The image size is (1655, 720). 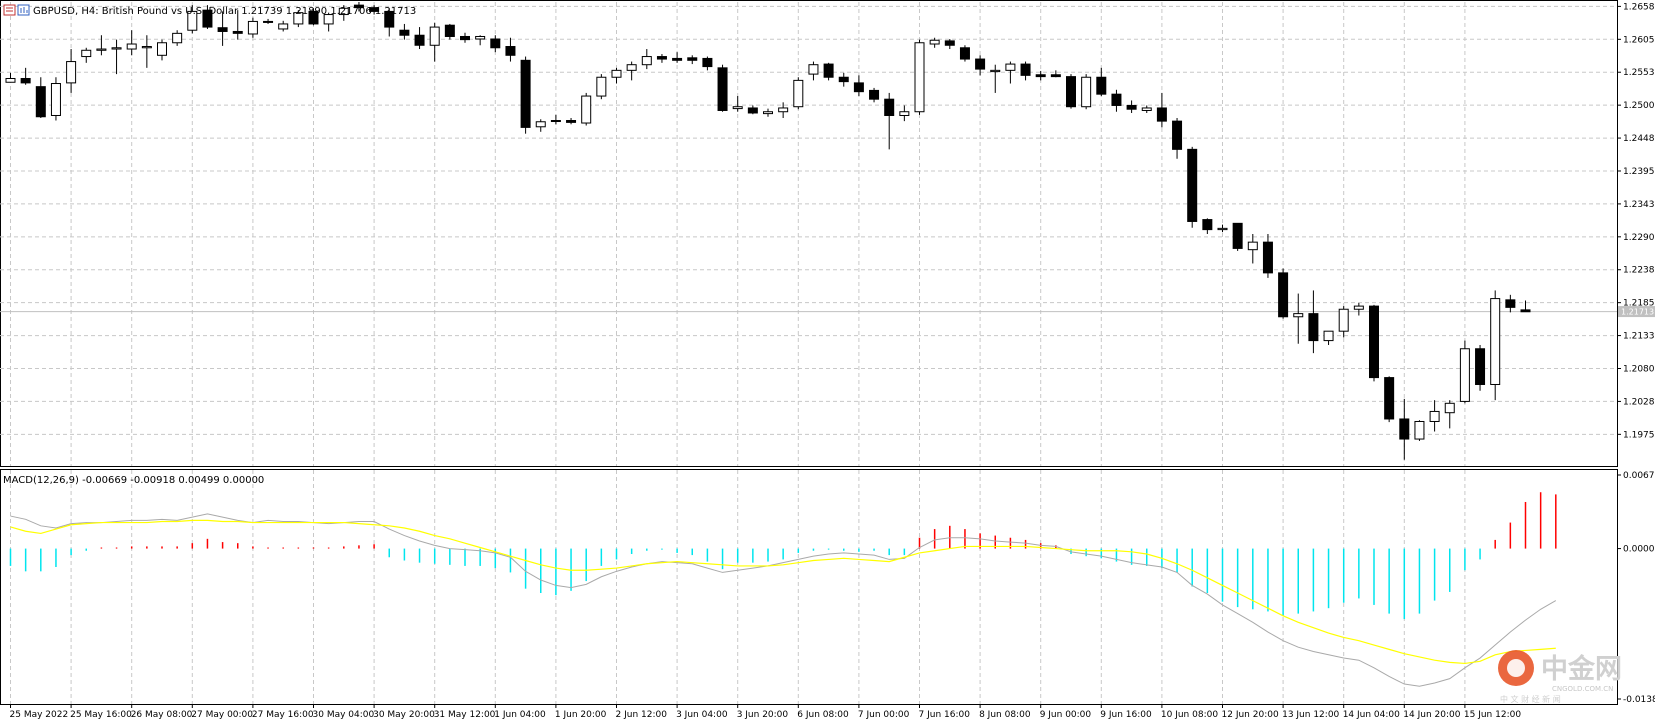 I want to click on time-tick-label: 1 Jun 20:00, so click(x=581, y=715).